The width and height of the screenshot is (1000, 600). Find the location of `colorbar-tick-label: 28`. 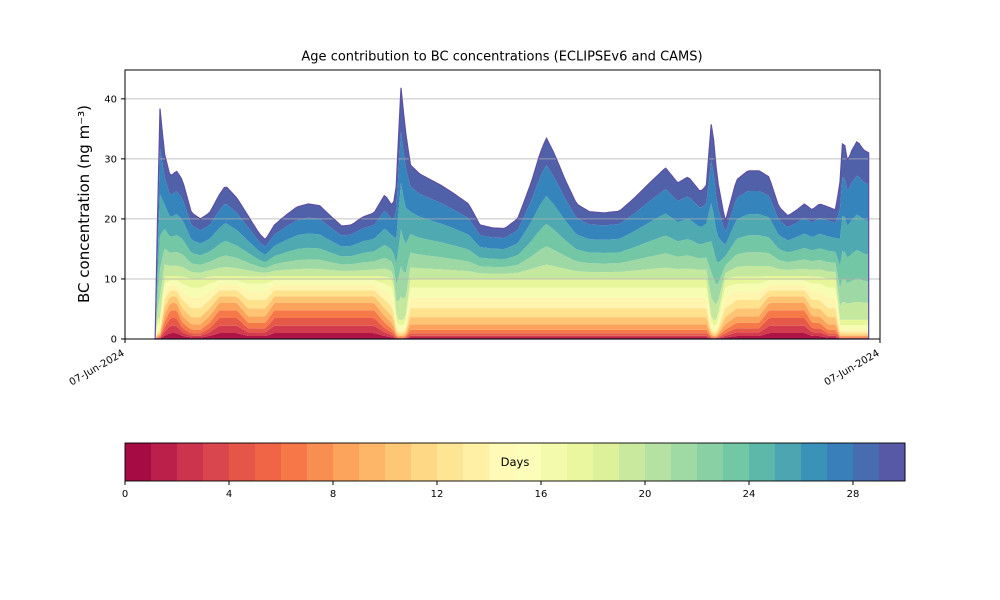

colorbar-tick-label: 28 is located at coordinates (853, 494).